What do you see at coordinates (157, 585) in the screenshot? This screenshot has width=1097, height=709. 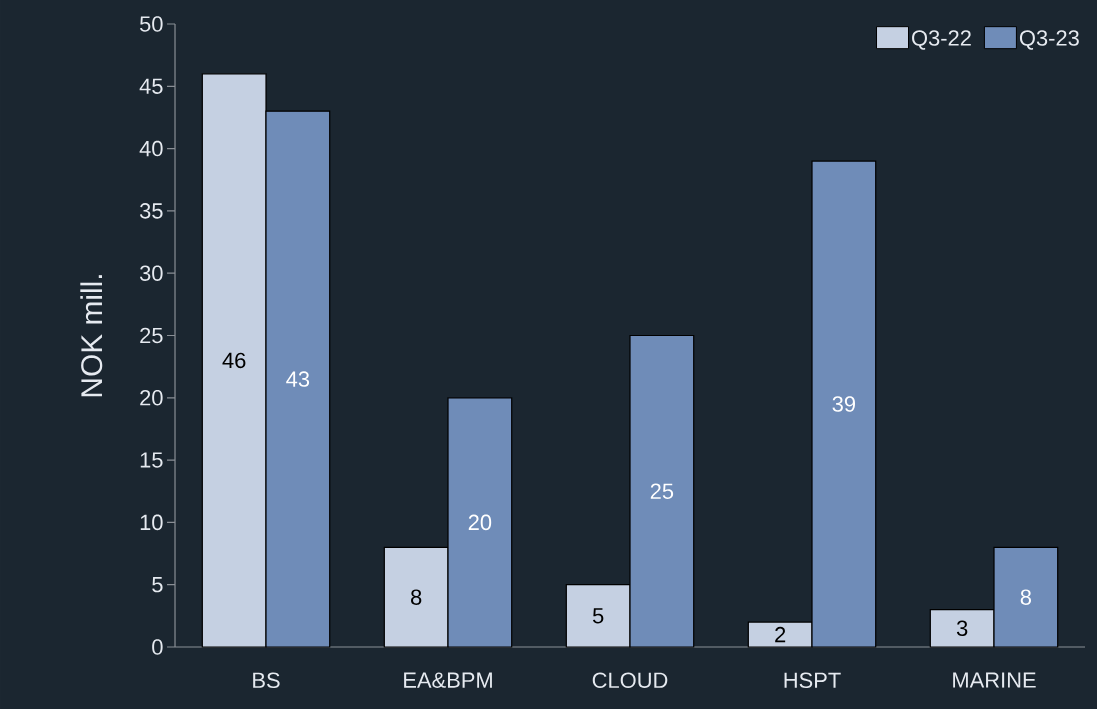 I see `y-tick-label: 5` at bounding box center [157, 585].